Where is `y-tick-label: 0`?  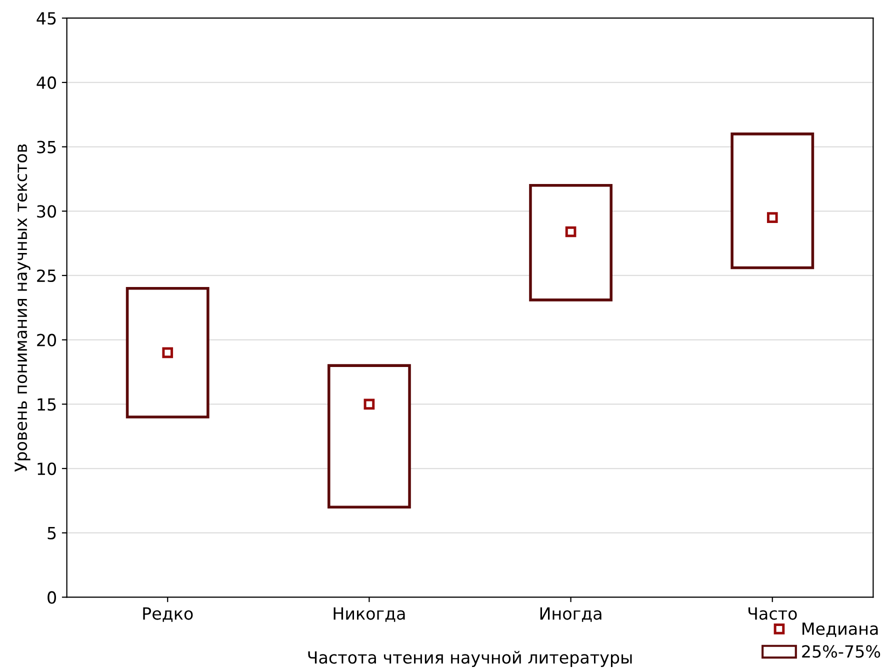 y-tick-label: 0 is located at coordinates (52, 597).